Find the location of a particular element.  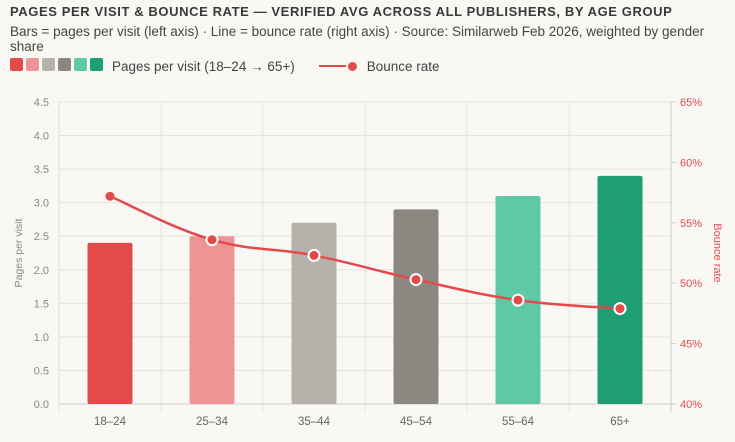

y-tick-label: 0.5 is located at coordinates (41, 371).